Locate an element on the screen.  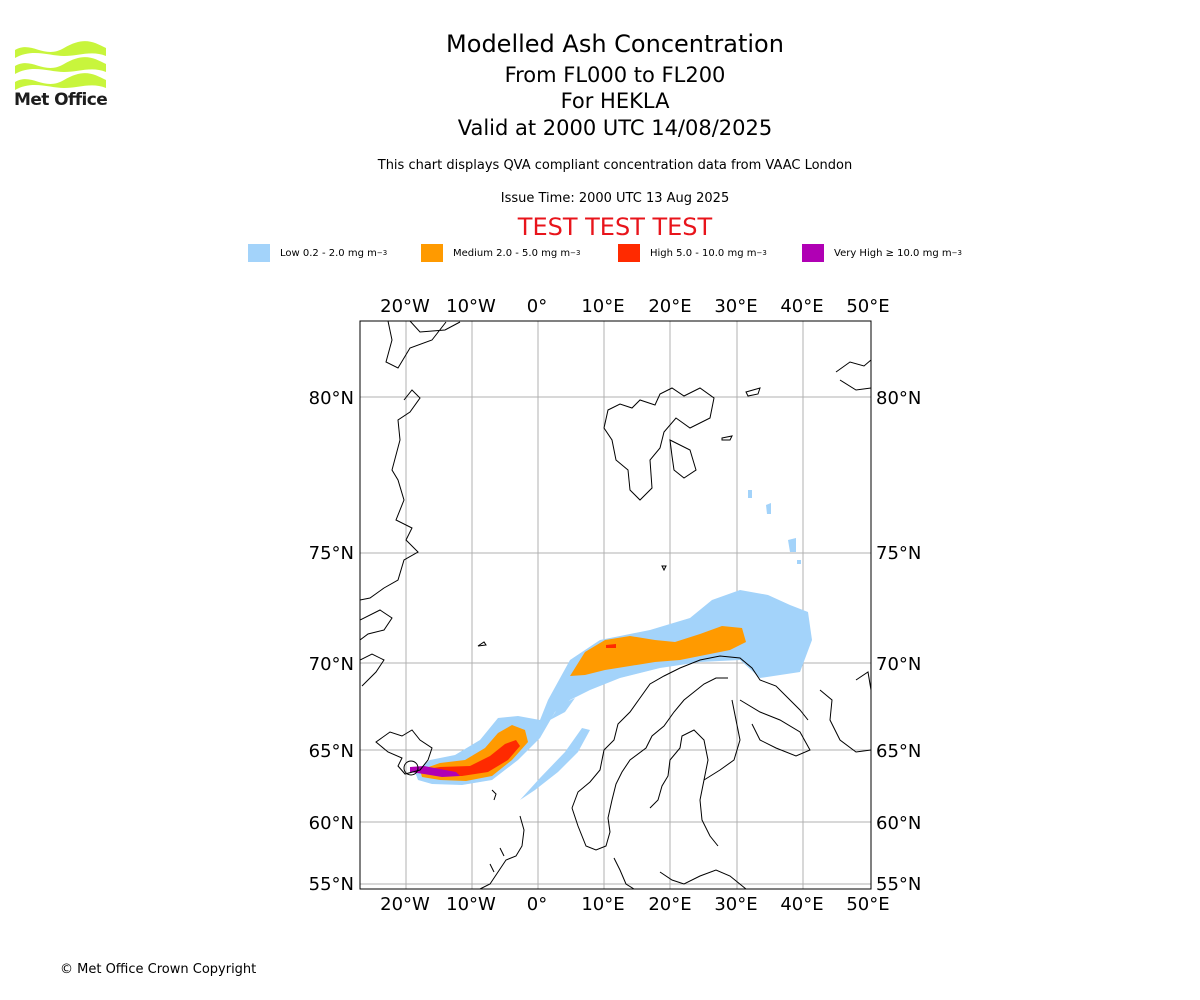
legend-exp-high: −3 is located at coordinates (761, 253).